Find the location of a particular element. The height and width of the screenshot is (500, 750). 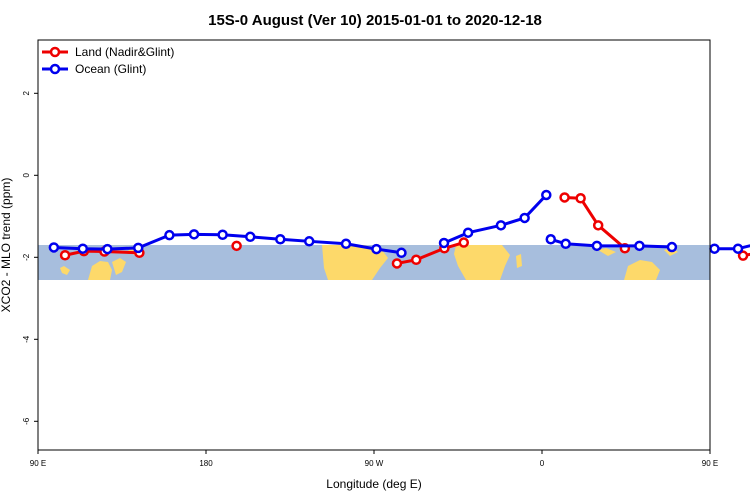

x-tick-label: 0 is located at coordinates (542, 463).